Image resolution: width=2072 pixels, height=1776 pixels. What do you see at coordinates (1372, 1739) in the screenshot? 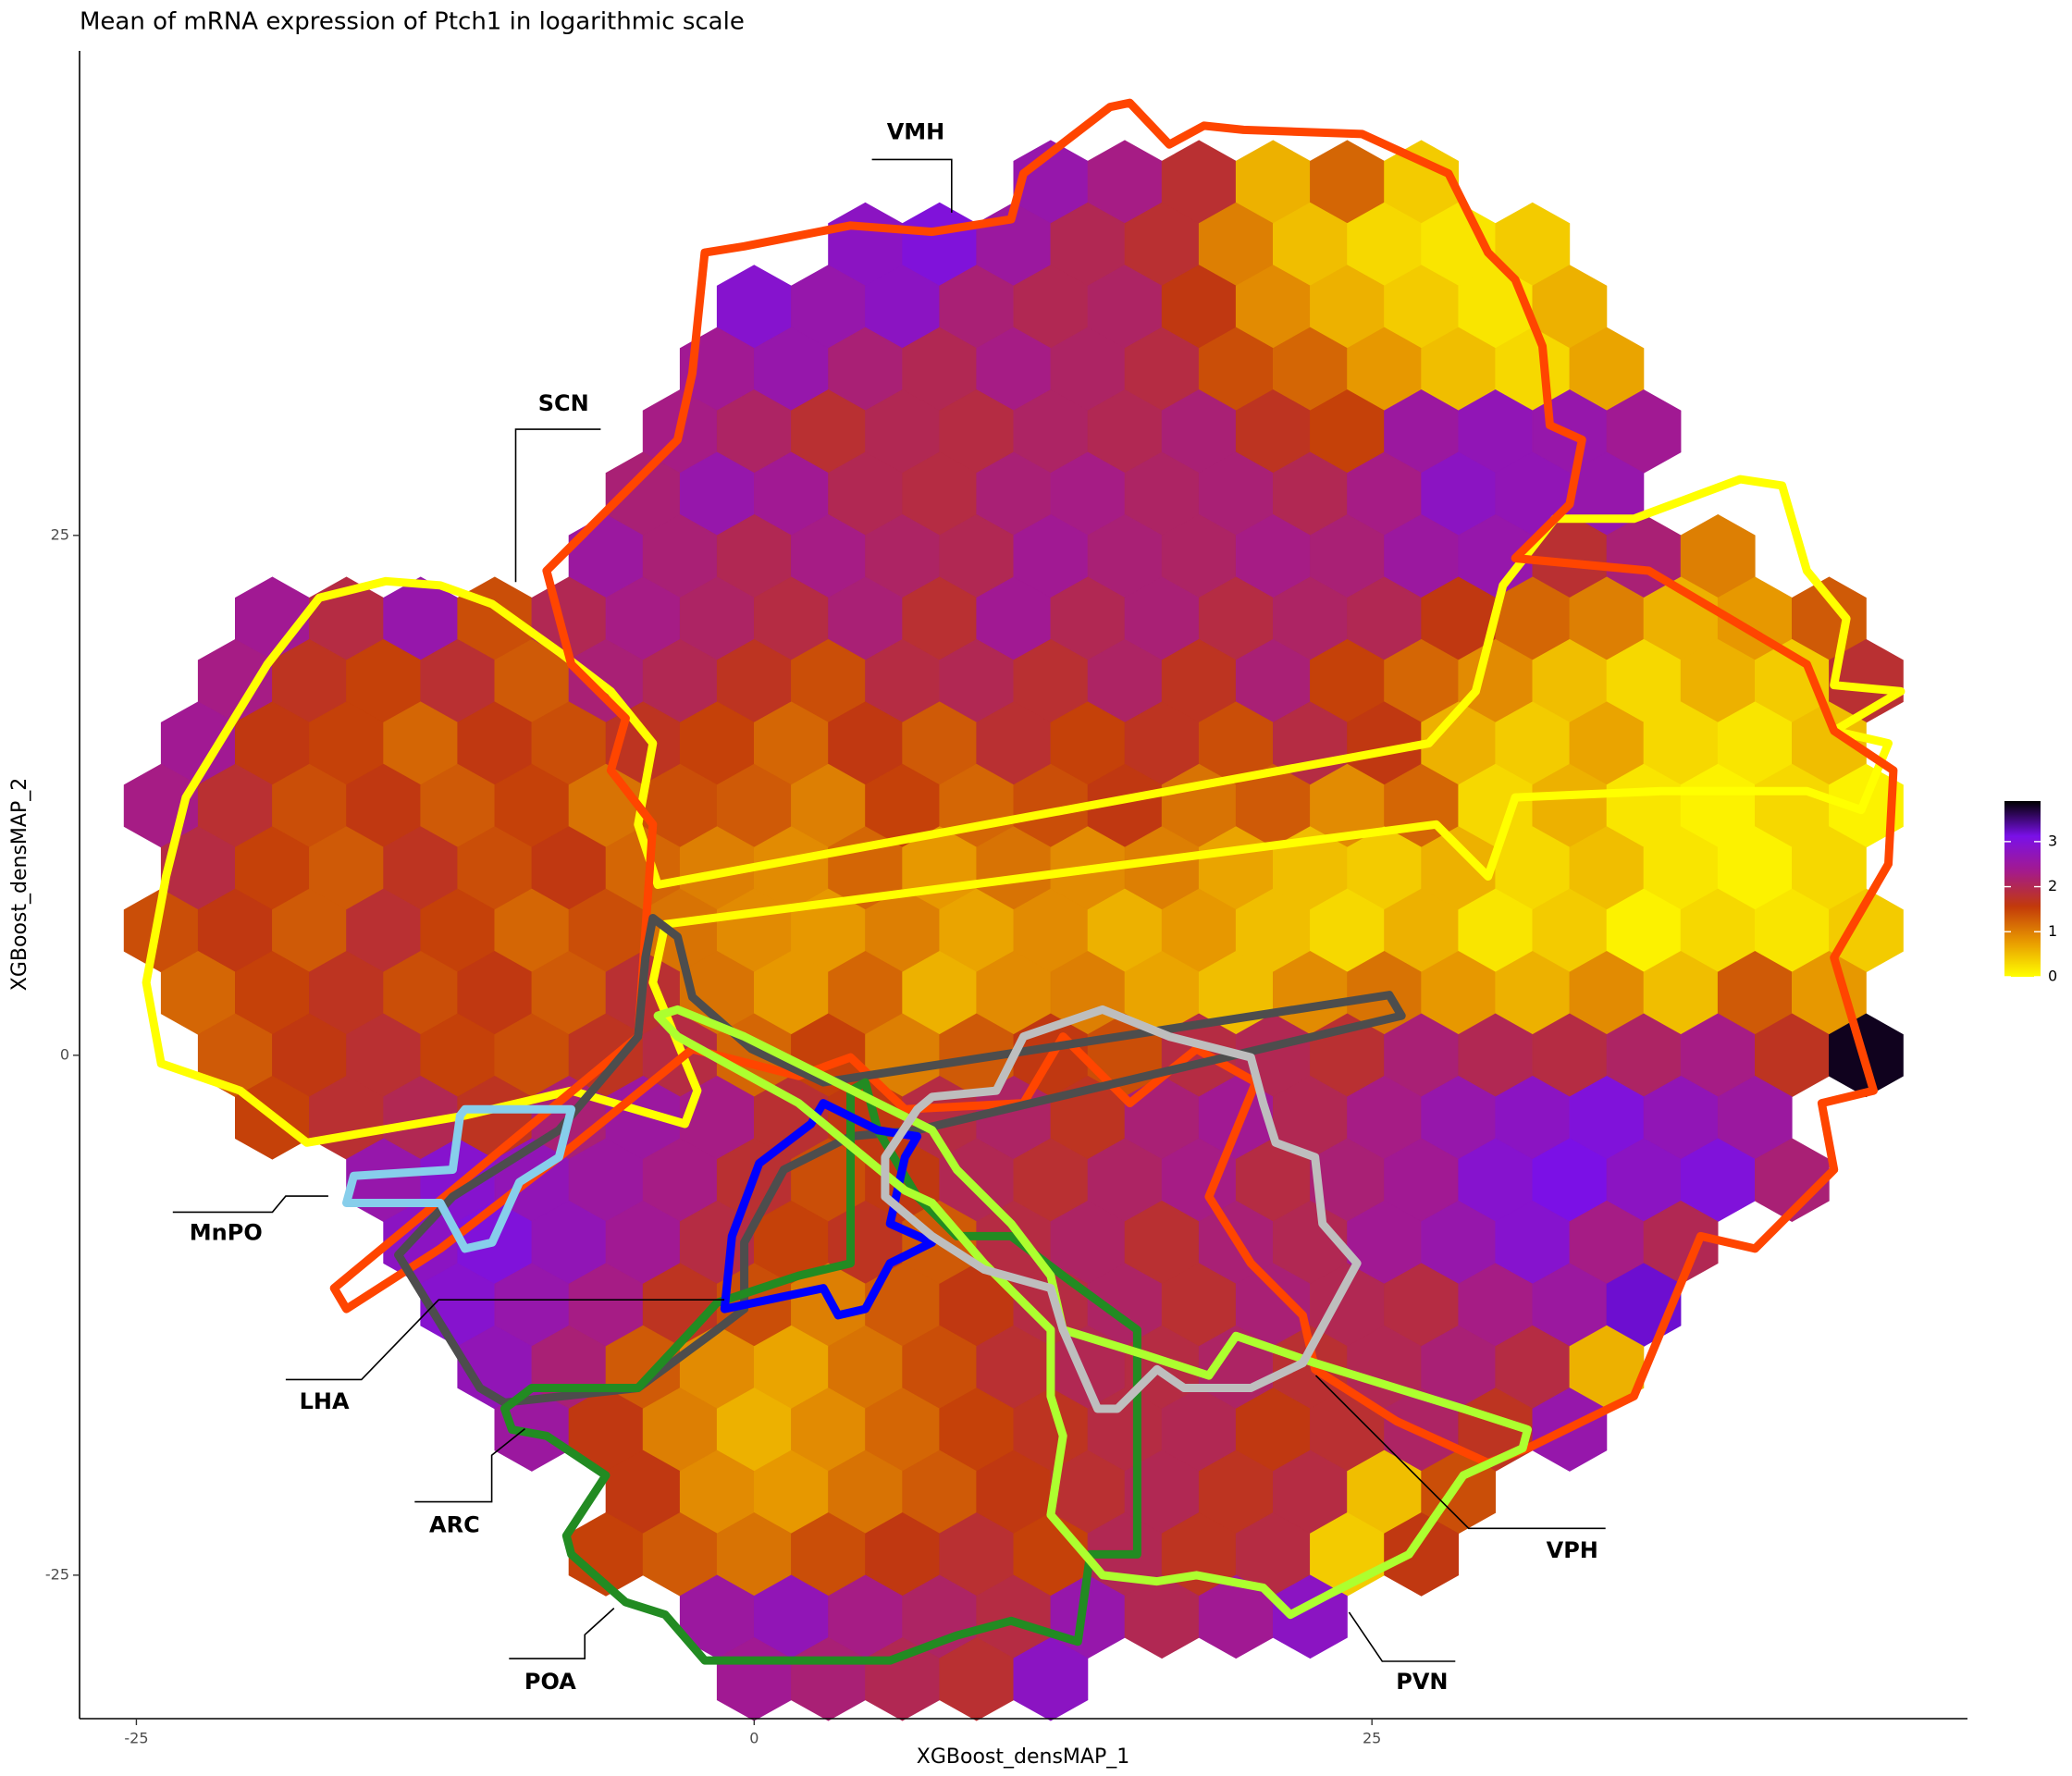
I see `x-tick-label: 25` at bounding box center [1372, 1739].